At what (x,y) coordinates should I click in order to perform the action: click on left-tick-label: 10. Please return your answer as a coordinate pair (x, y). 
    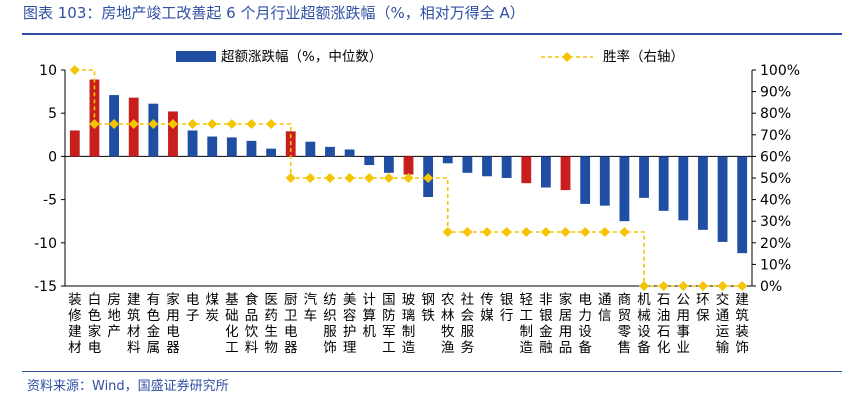
    Looking at the image, I should click on (48, 71).